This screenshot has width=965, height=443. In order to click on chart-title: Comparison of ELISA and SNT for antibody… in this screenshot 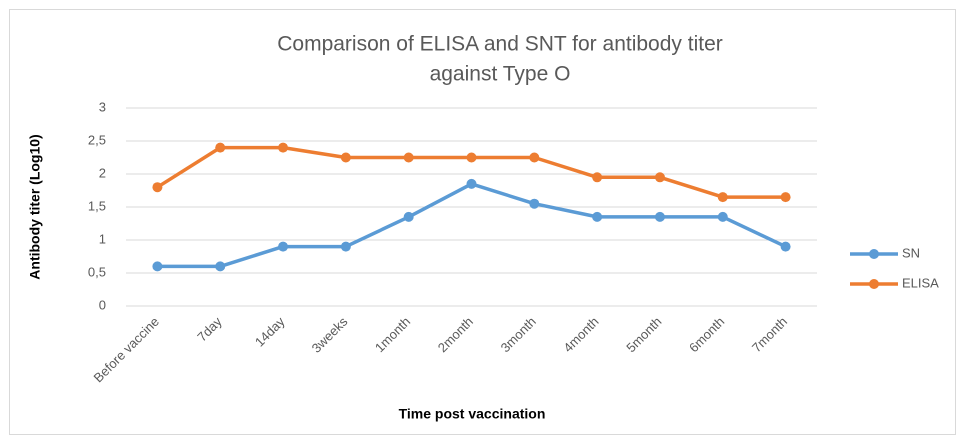, I will do `click(500, 44)`.